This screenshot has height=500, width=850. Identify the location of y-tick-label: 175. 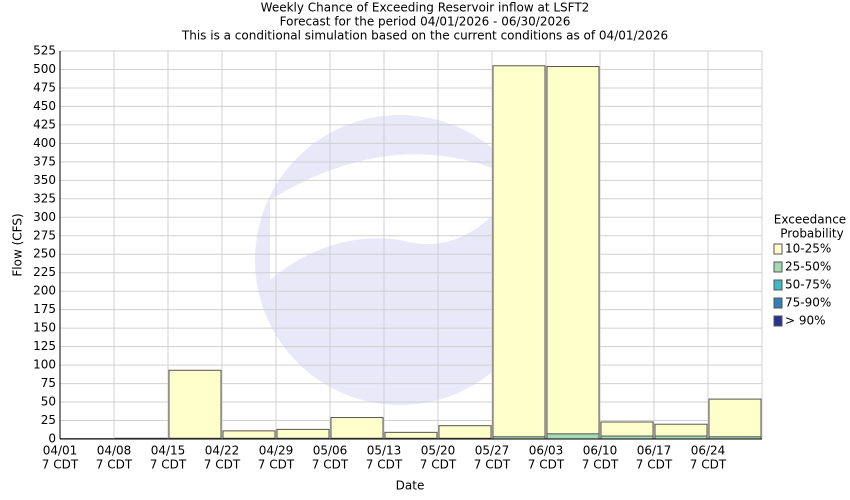
(44, 309).